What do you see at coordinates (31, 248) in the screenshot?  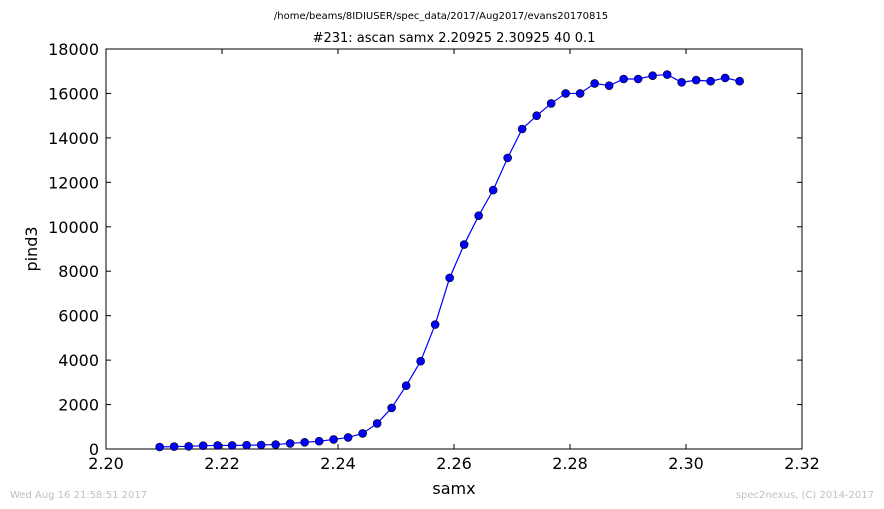 I see `y-axis-label: pind3` at bounding box center [31, 248].